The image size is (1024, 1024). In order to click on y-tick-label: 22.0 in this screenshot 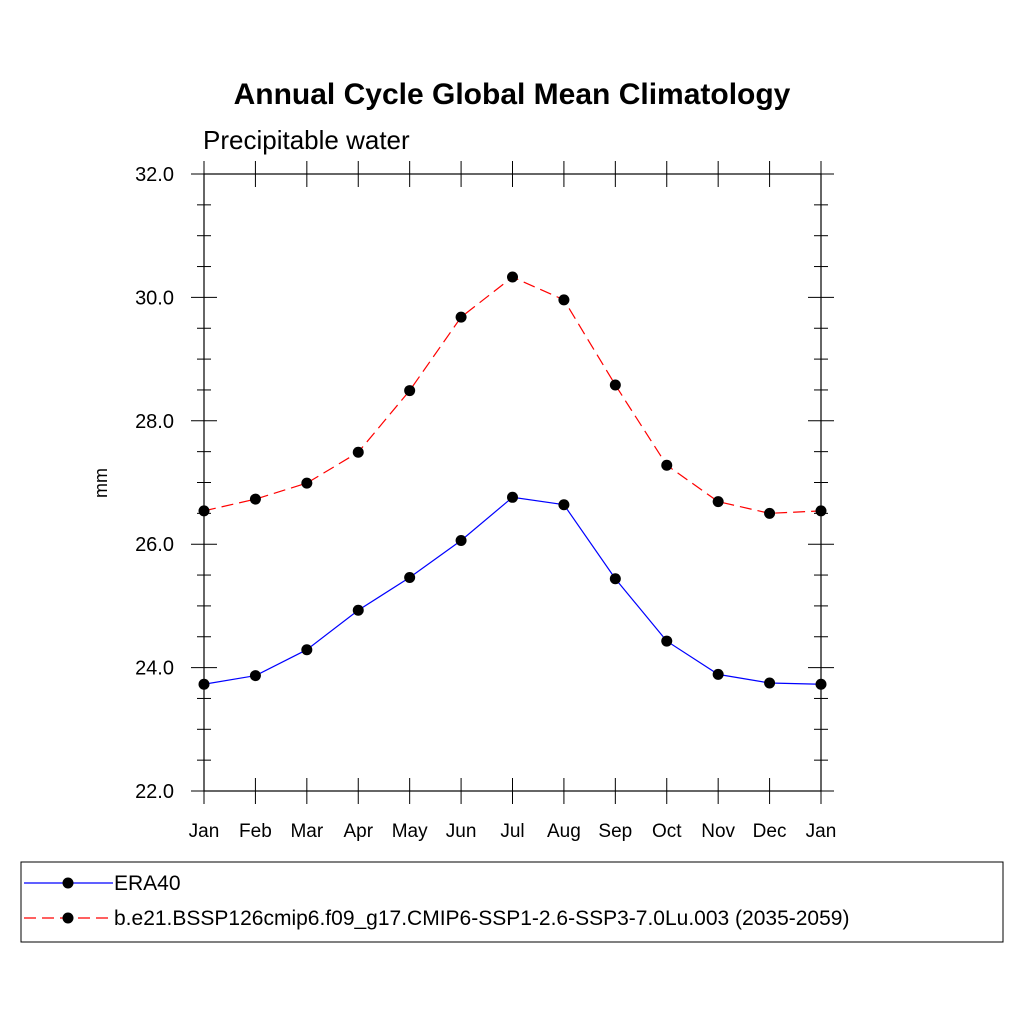, I will do `click(154, 792)`.